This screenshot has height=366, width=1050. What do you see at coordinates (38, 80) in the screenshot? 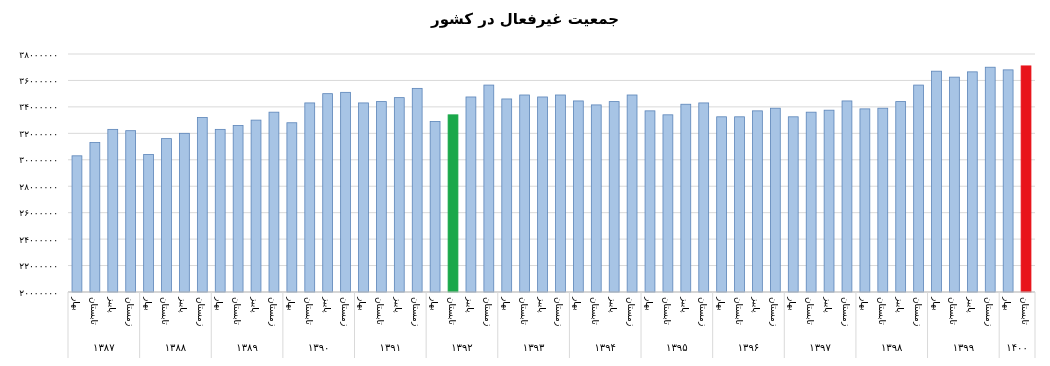
I see `y-tick-label: ۳۶۰۰۰۰۰۰` at bounding box center [38, 80].